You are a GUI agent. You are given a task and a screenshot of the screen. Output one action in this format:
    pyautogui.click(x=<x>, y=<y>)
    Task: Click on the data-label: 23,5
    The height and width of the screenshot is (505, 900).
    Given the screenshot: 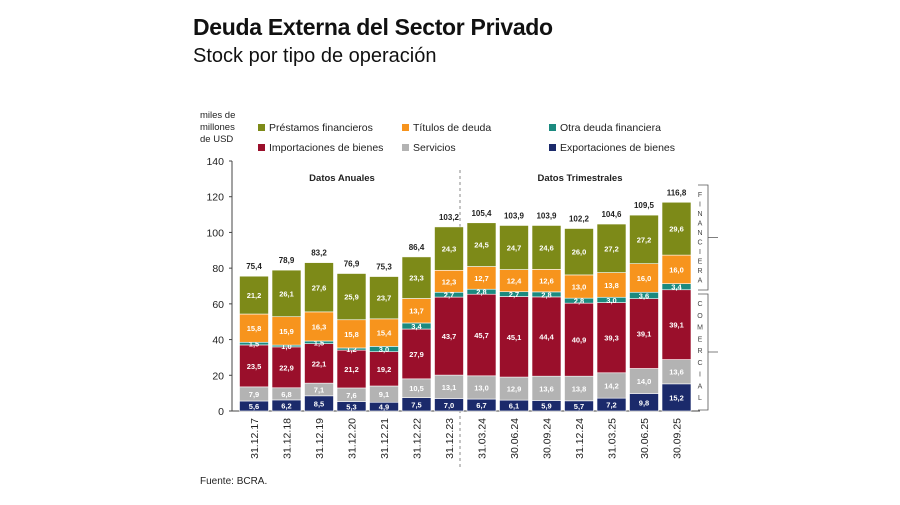 What is the action you would take?
    pyautogui.click(x=254, y=366)
    